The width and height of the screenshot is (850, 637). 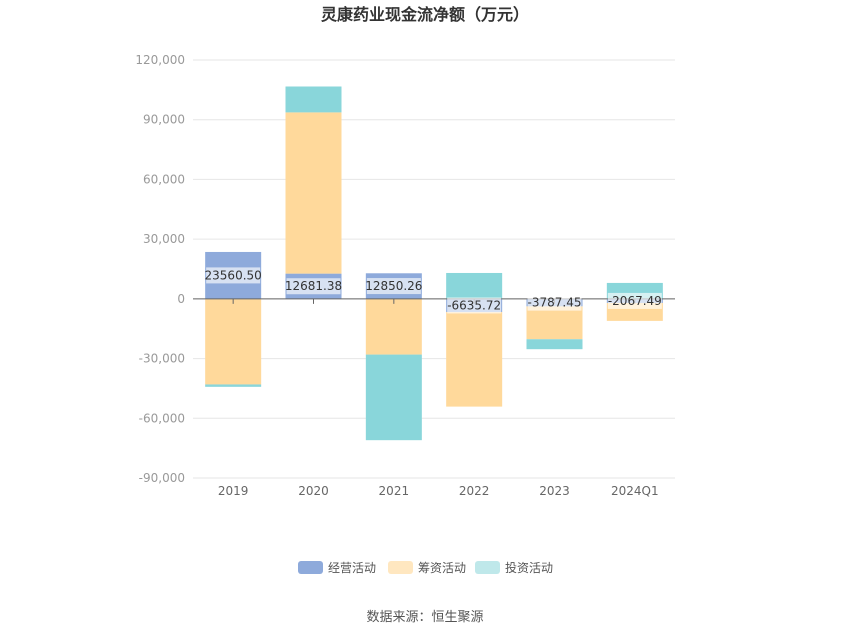 I want to click on x-tick-label: 2019, so click(x=233, y=491).